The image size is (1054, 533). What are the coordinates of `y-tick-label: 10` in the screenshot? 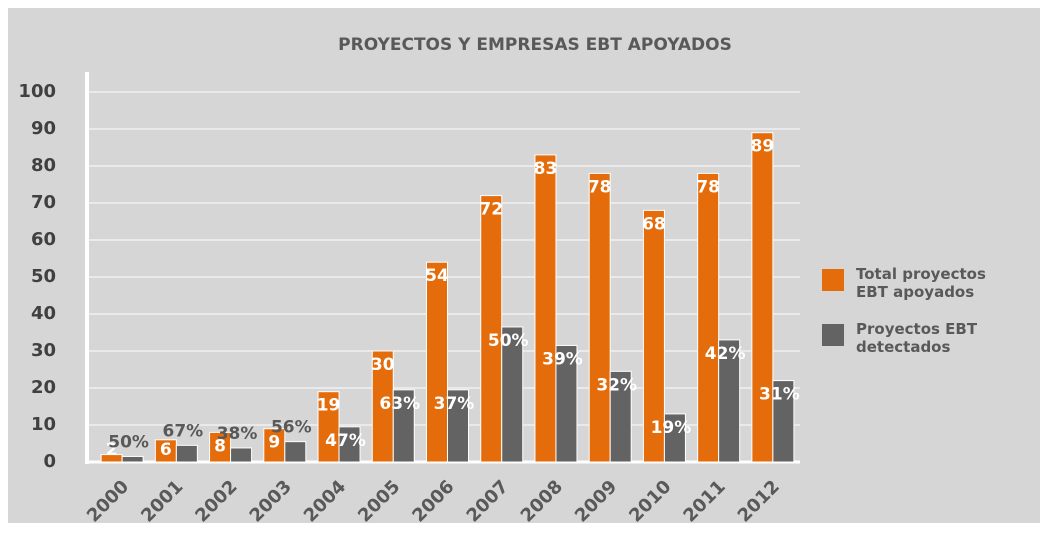 It's located at (43, 424).